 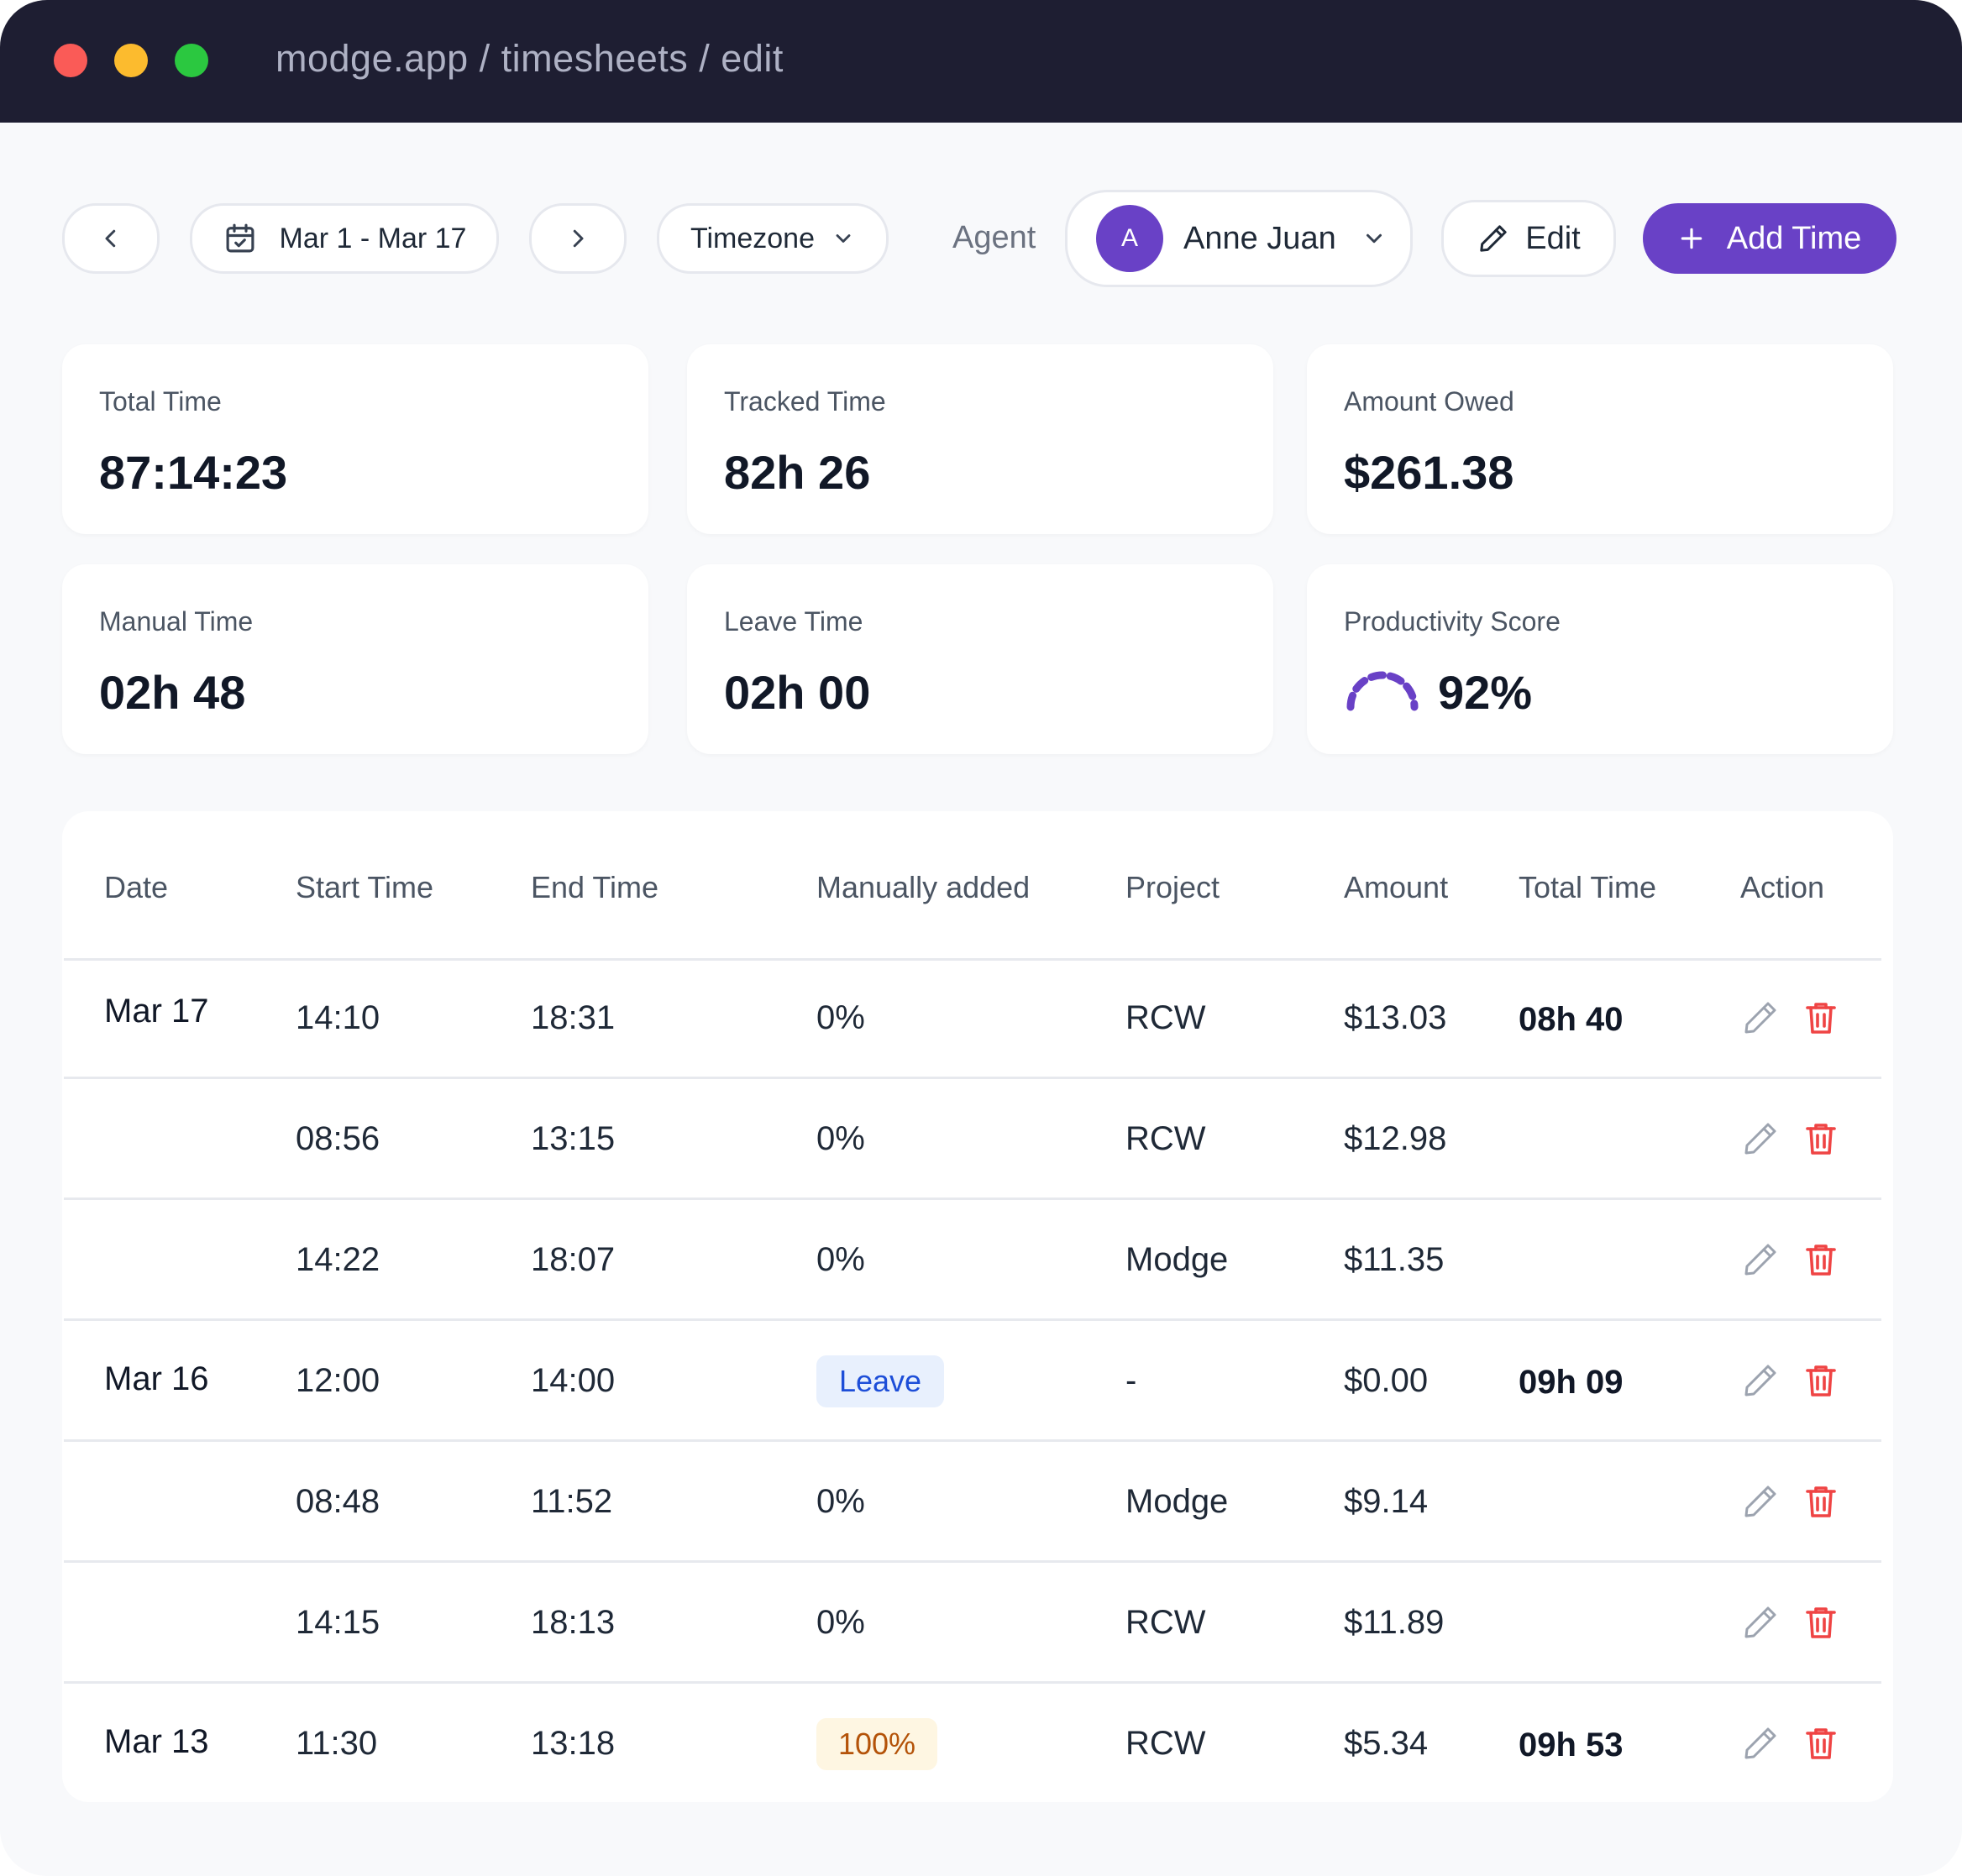 I want to click on chevron-right-icon, so click(x=579, y=239).